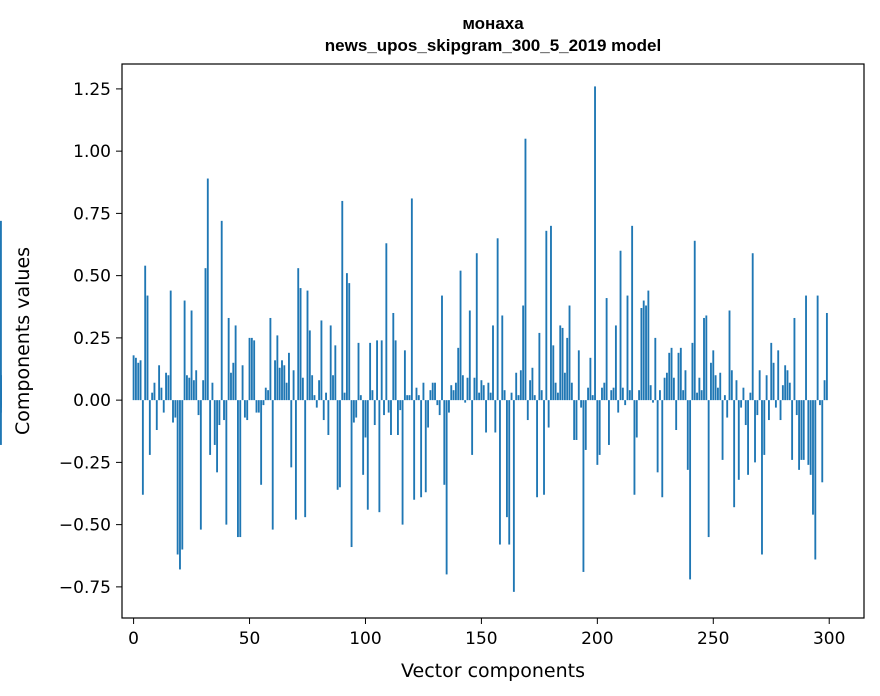 Image resolution: width=880 pixels, height=696 pixels. I want to click on y-tick-label: −0.75, so click(85, 588).